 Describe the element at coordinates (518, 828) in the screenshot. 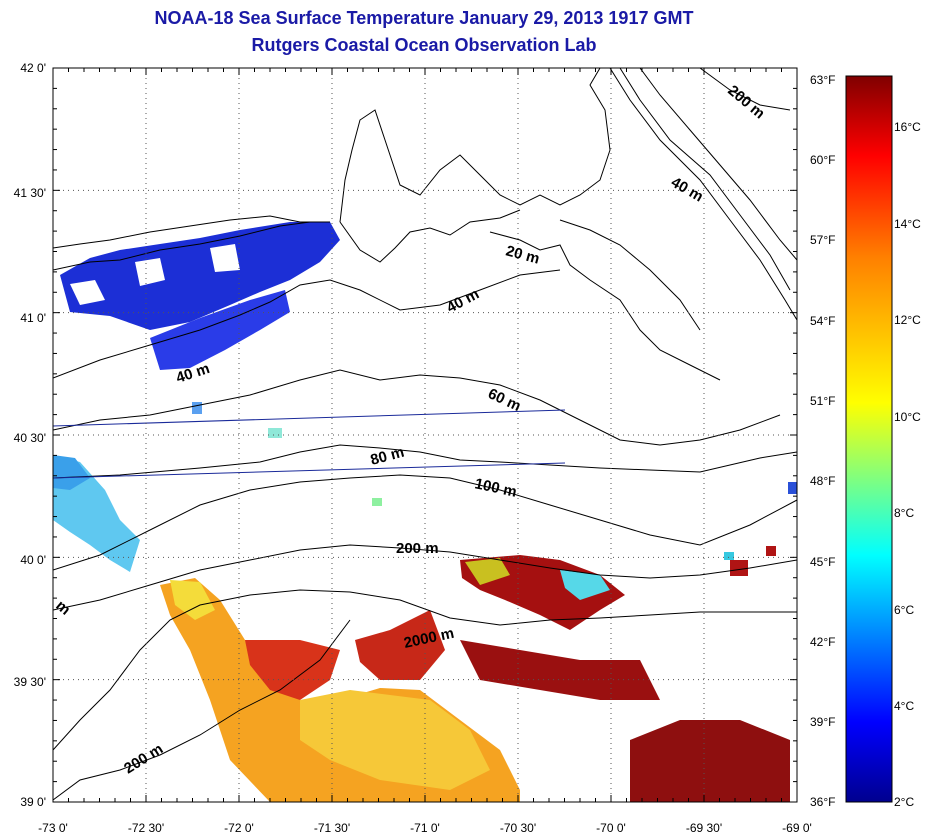

I see `lon-label: -70 30'` at that location.